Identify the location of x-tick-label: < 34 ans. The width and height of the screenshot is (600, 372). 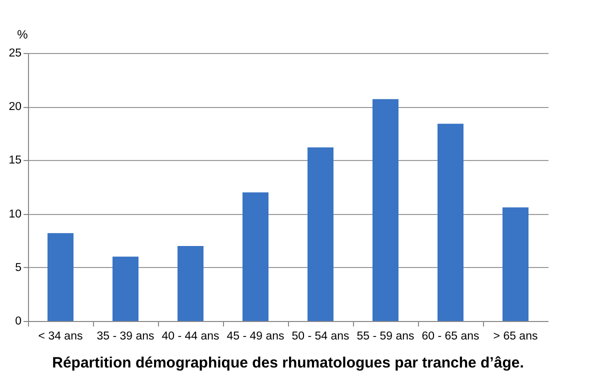
(60, 336).